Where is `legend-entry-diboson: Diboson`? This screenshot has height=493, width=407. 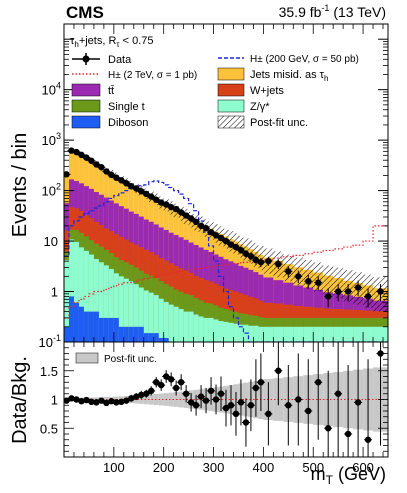 legend-entry-diboson: Diboson is located at coordinates (109, 122).